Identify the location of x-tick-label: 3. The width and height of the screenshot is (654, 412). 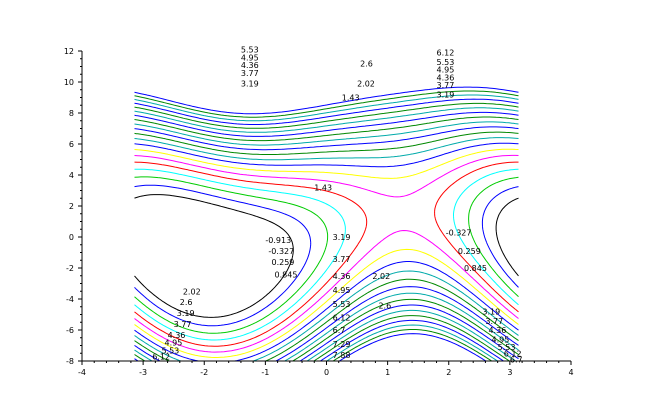
(509, 372).